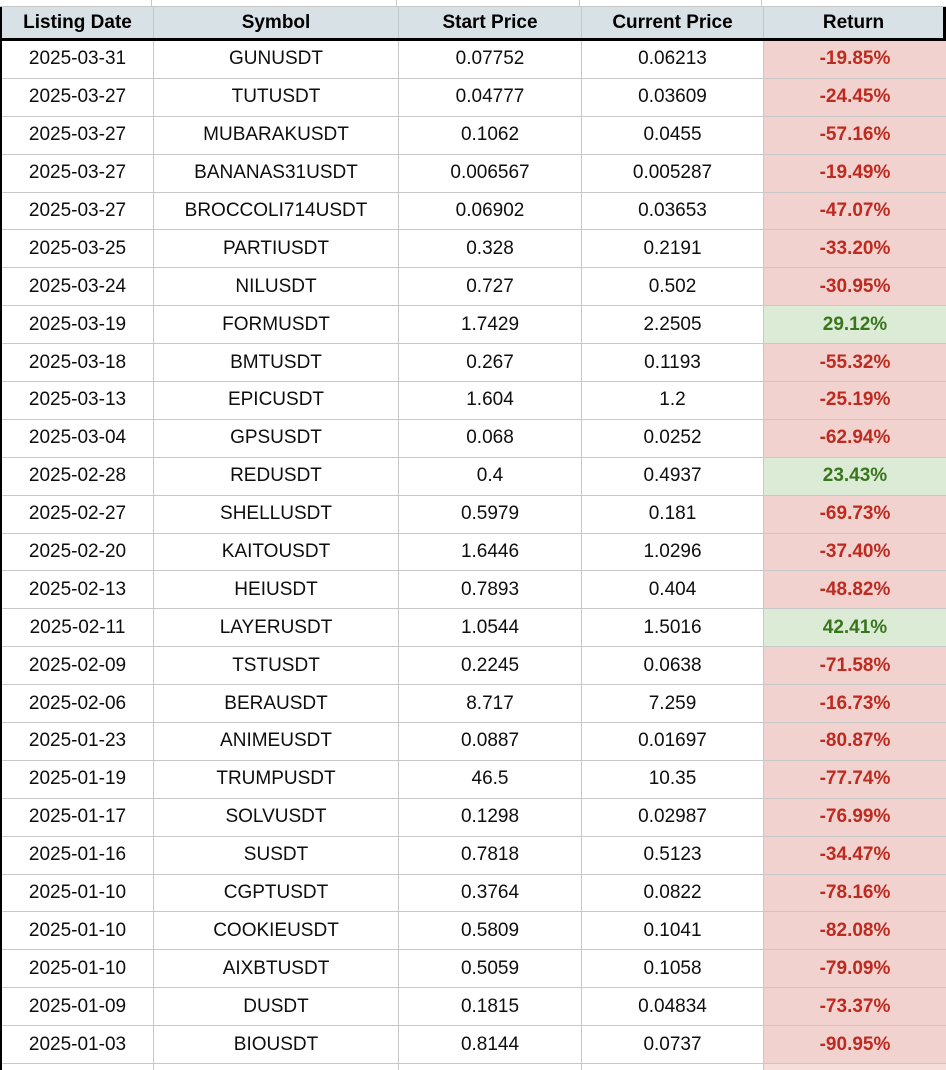 Image resolution: width=946 pixels, height=1070 pixels. Describe the element at coordinates (853, 22) in the screenshot. I see `header-cell-return: Return` at that location.